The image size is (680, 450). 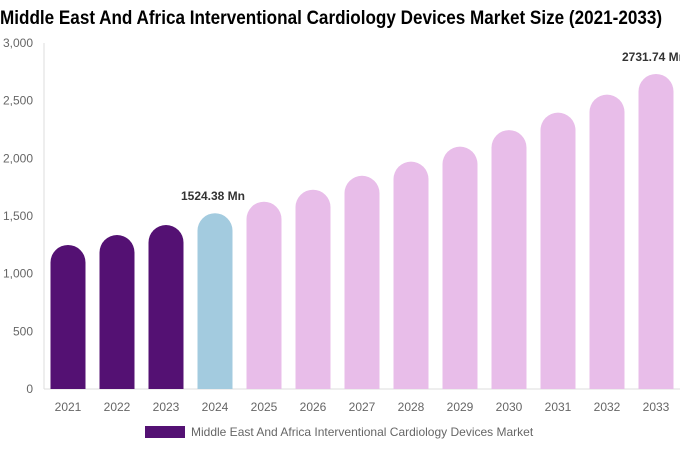 I want to click on bar-2021, so click(x=68, y=316).